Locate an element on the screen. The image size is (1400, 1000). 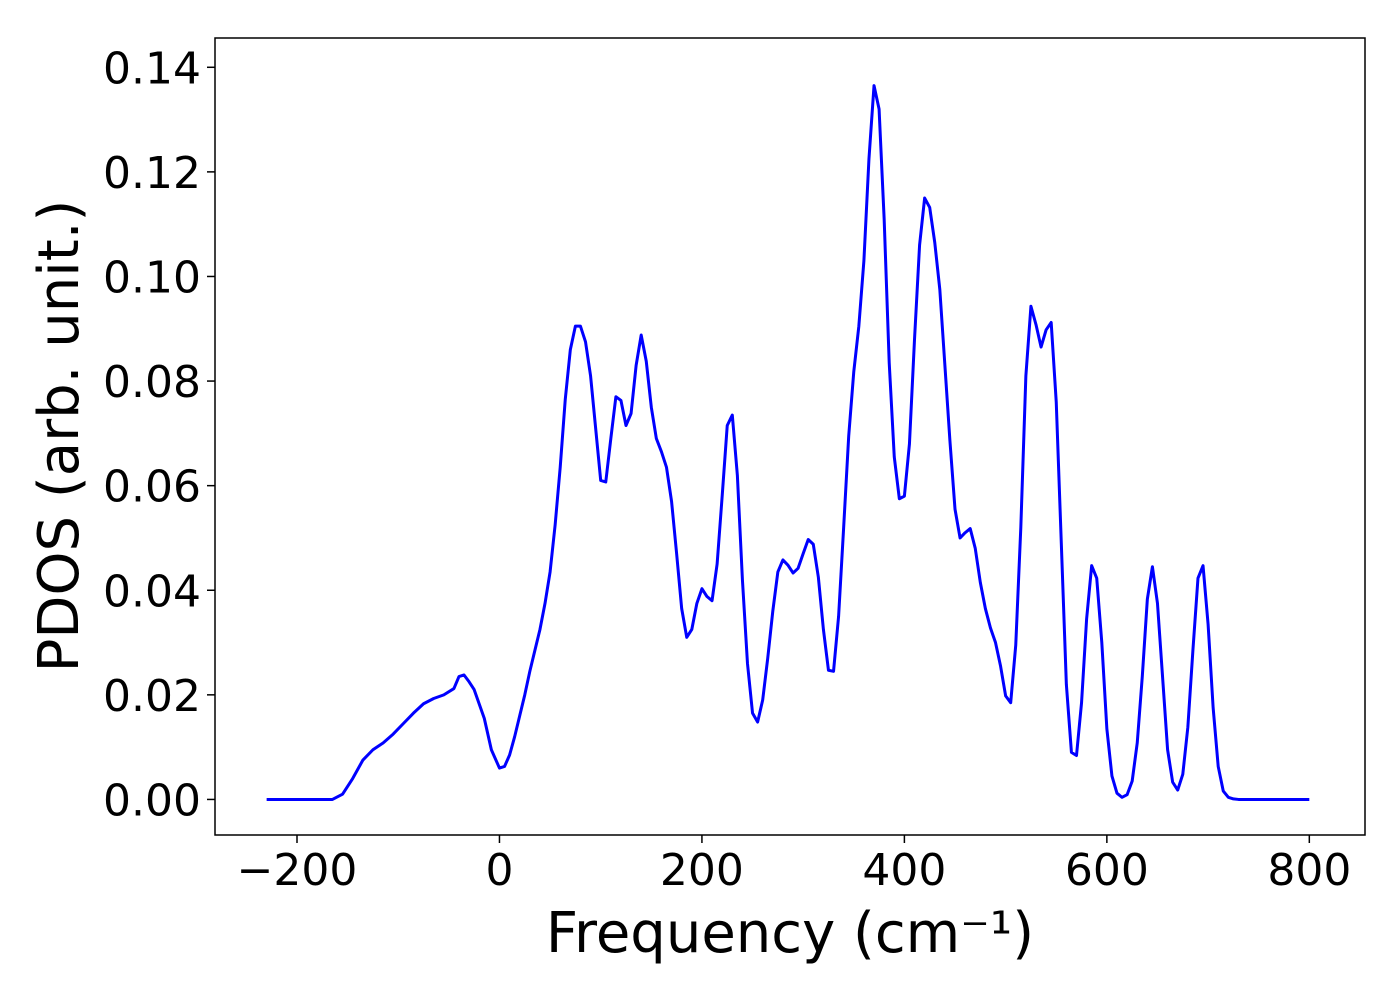
x-tick-label: 800 is located at coordinates (1309, 870).